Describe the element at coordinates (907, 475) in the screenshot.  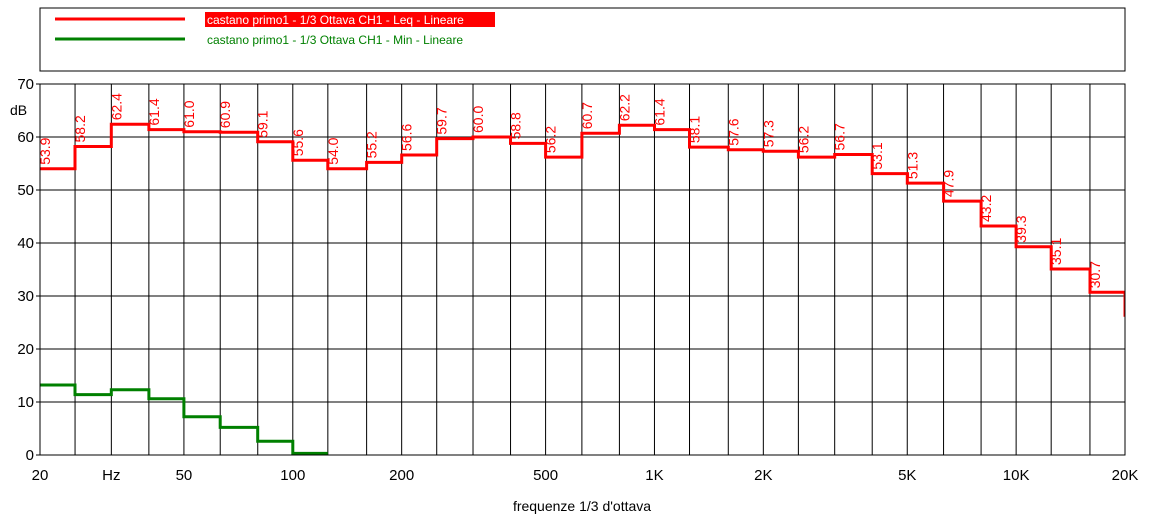
I see `x-tick-label: 5K` at that location.